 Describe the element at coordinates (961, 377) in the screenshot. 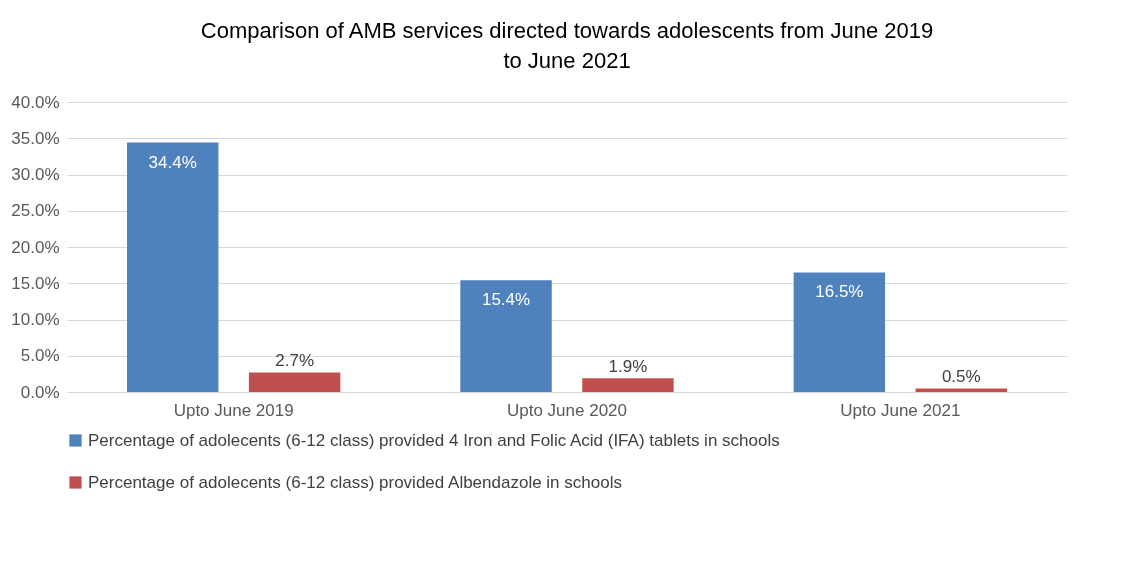

I see `data-label: 0.5%` at that location.